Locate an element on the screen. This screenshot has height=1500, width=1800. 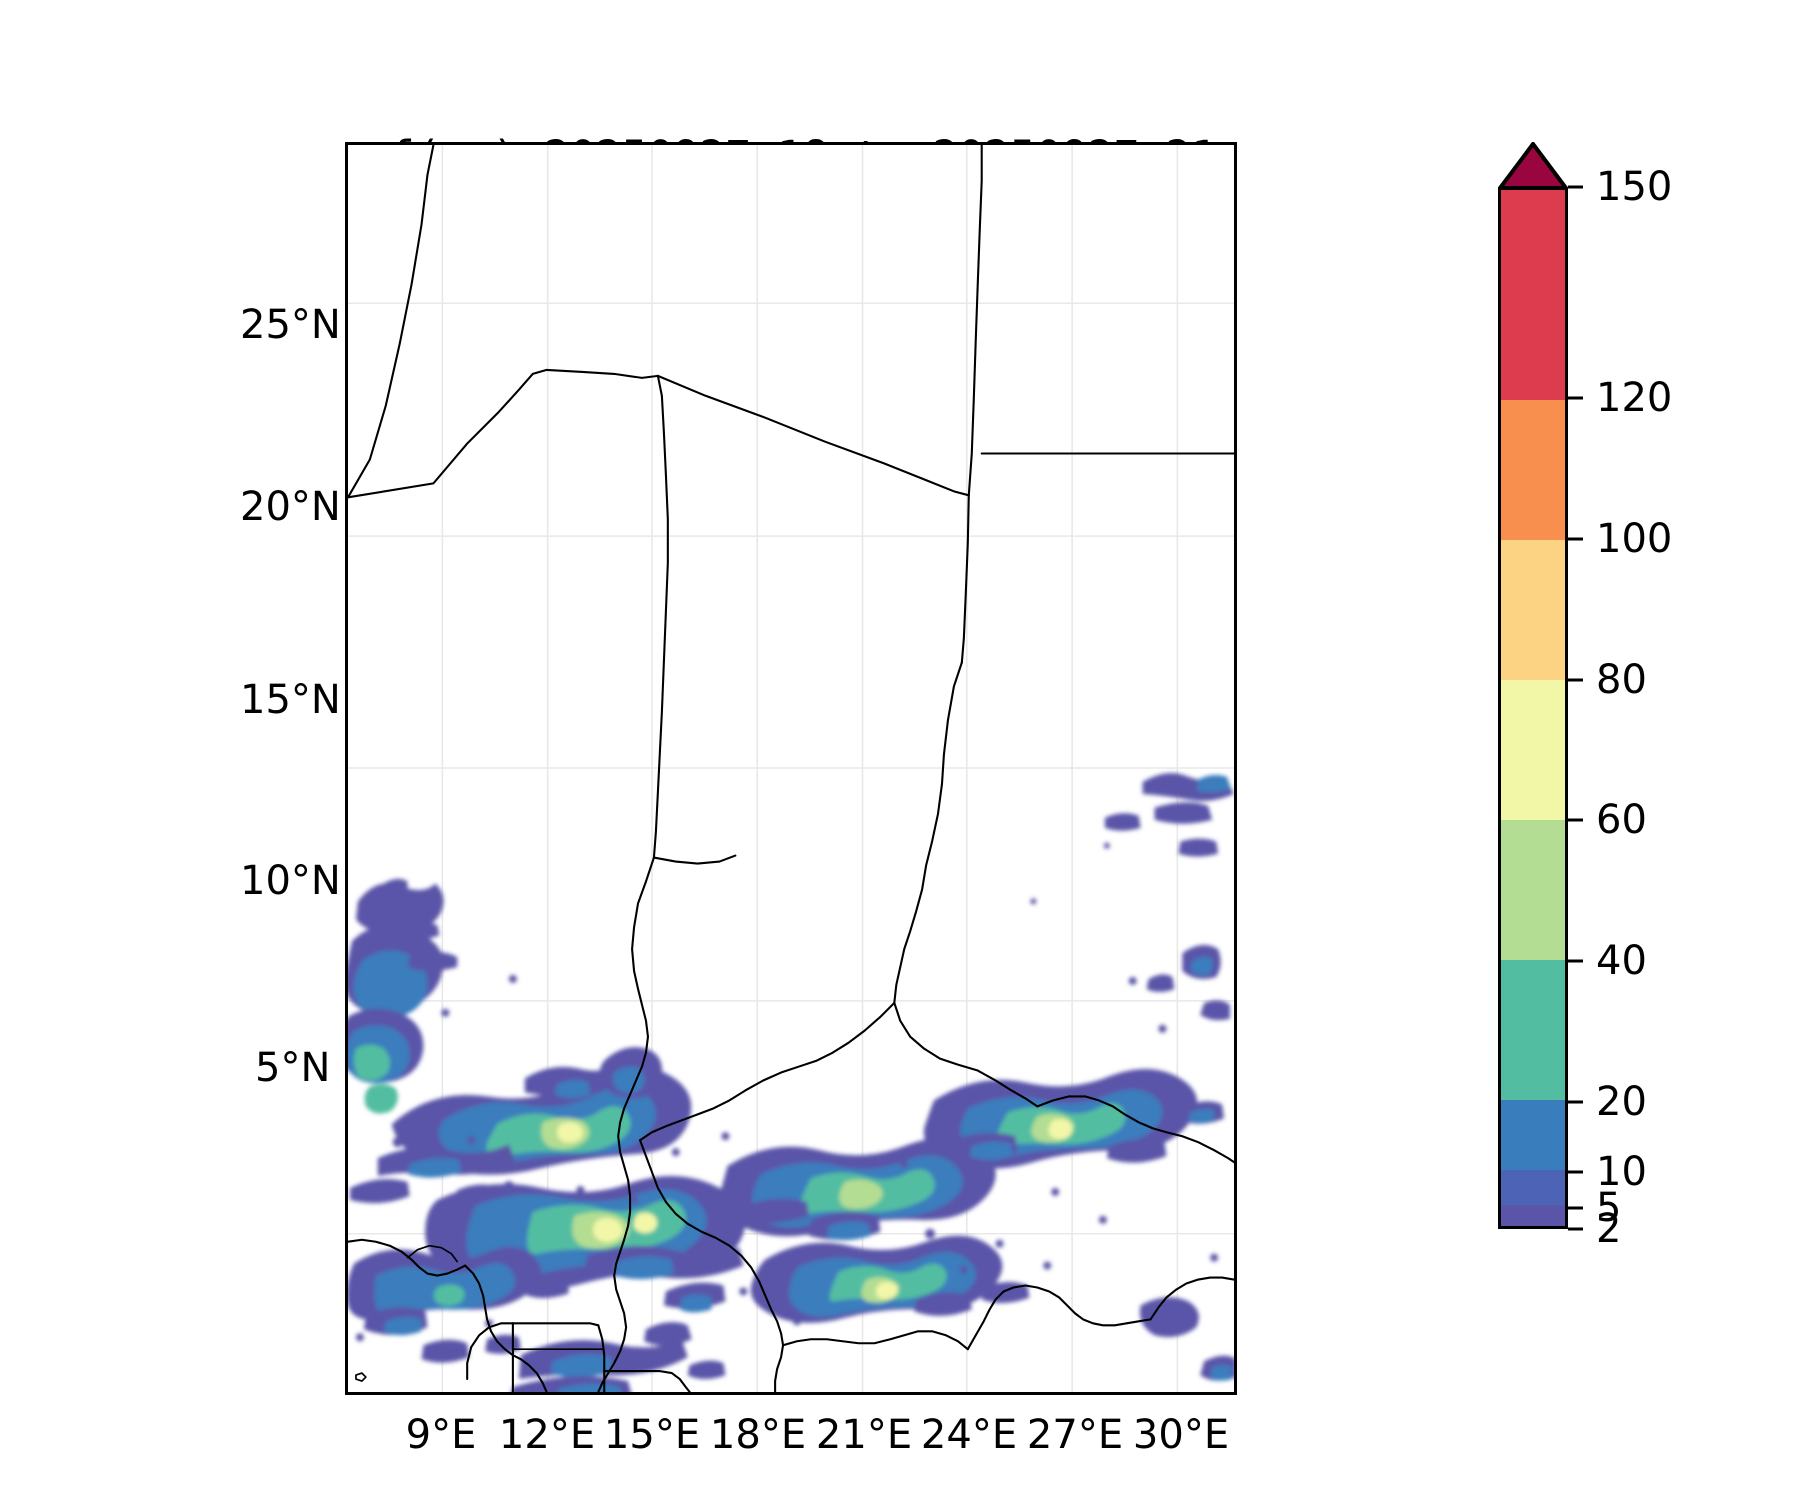
rain-cluster-south-sudan is located at coordinates (1074, 1119).